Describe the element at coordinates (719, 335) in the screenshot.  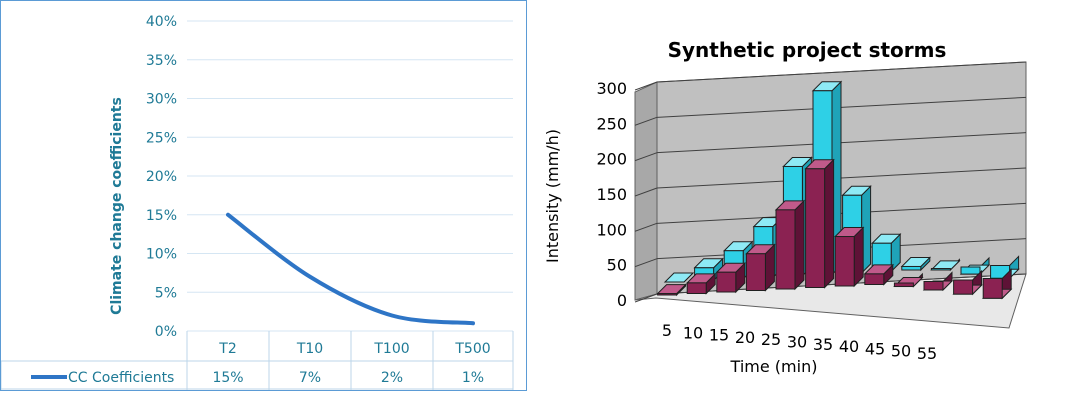
I see `x-tick-label: 15` at that location.